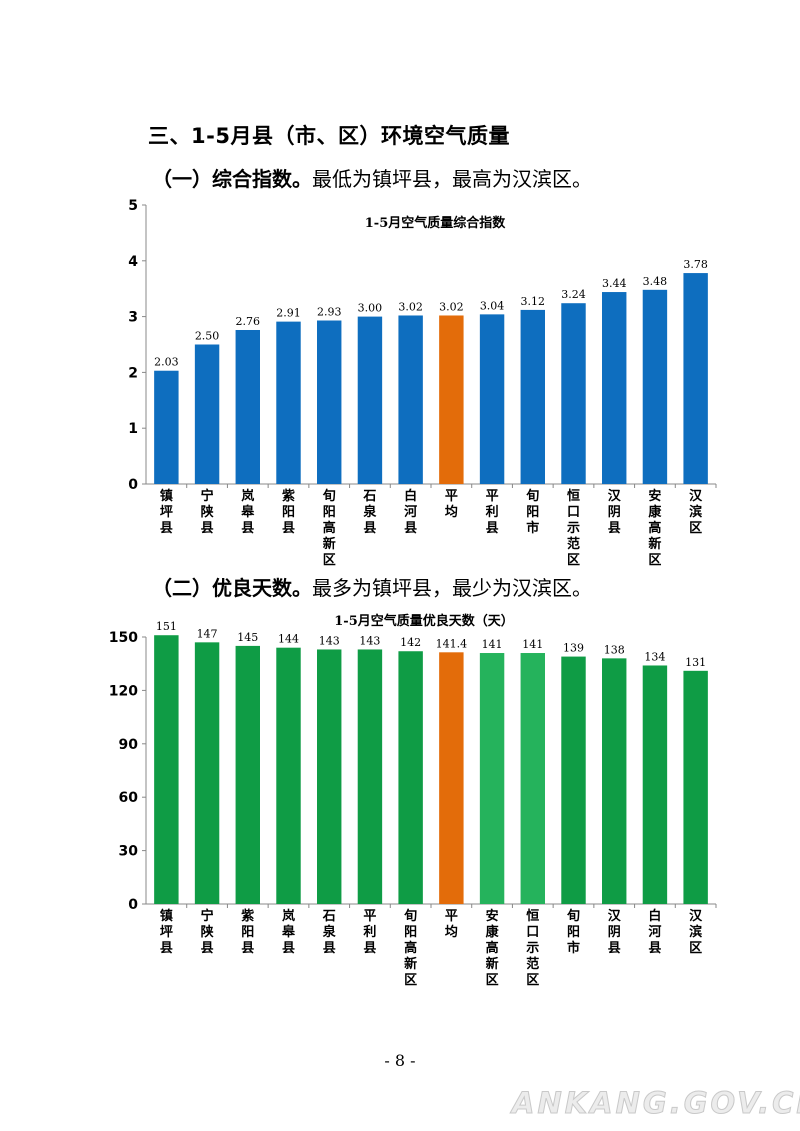 This screenshot has height=1131, width=800. What do you see at coordinates (400, 1060) in the screenshot?
I see `page-number: - 8 -` at bounding box center [400, 1060].